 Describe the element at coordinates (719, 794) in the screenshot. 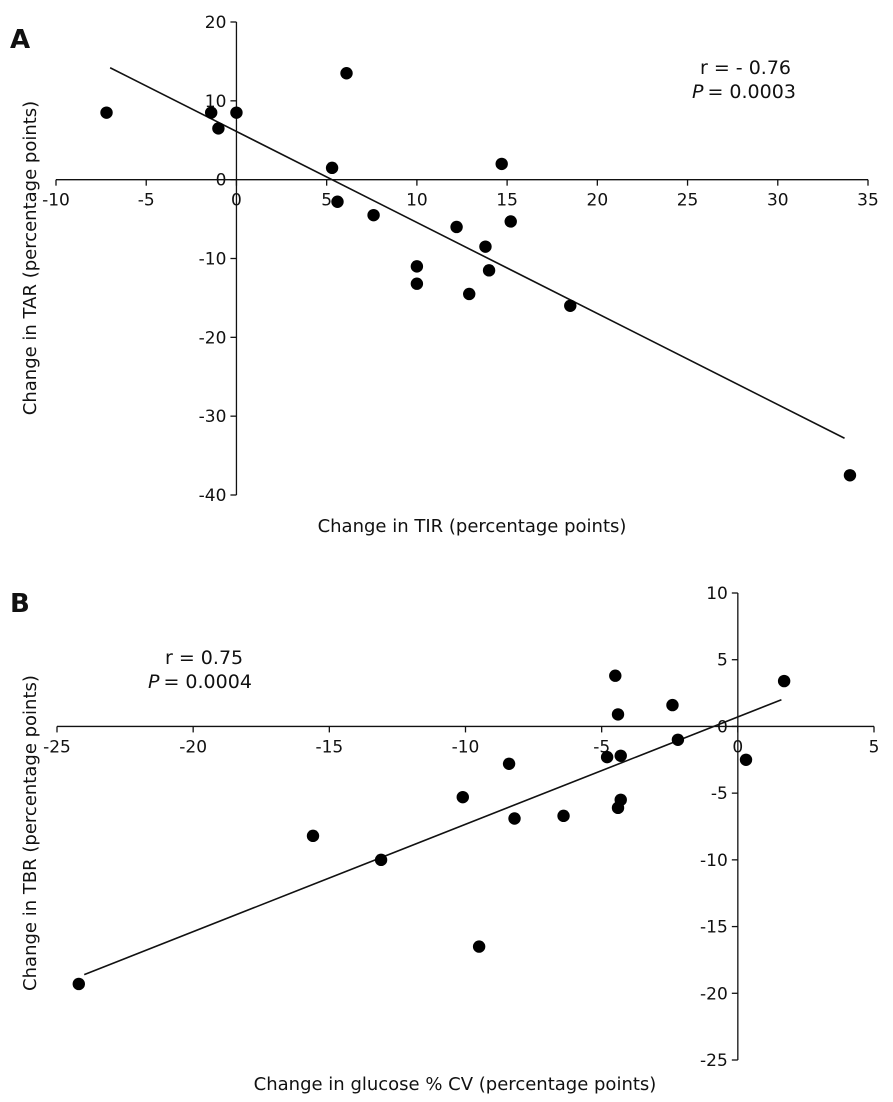

I see `panel-b-y-tick-label: -5` at that location.